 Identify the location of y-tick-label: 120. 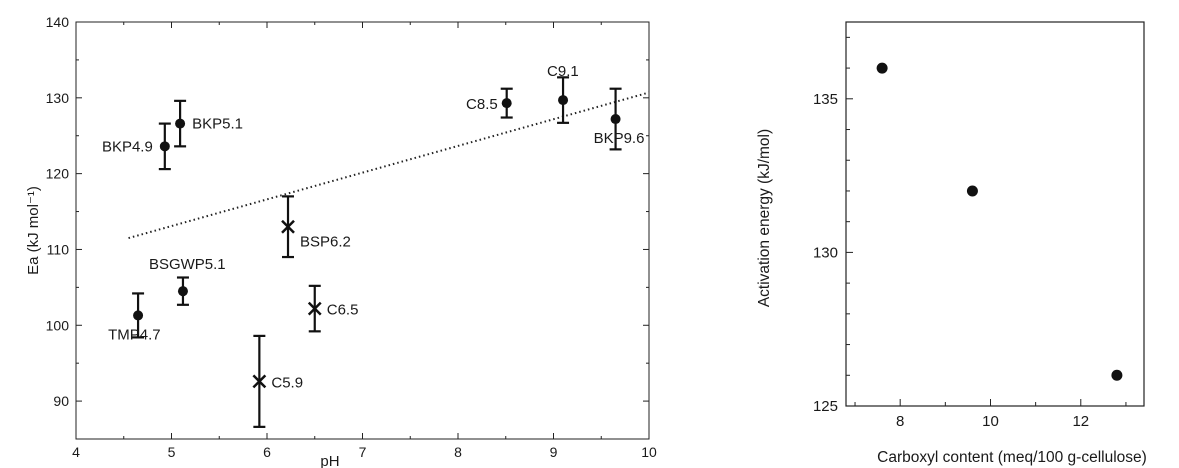
(58, 174).